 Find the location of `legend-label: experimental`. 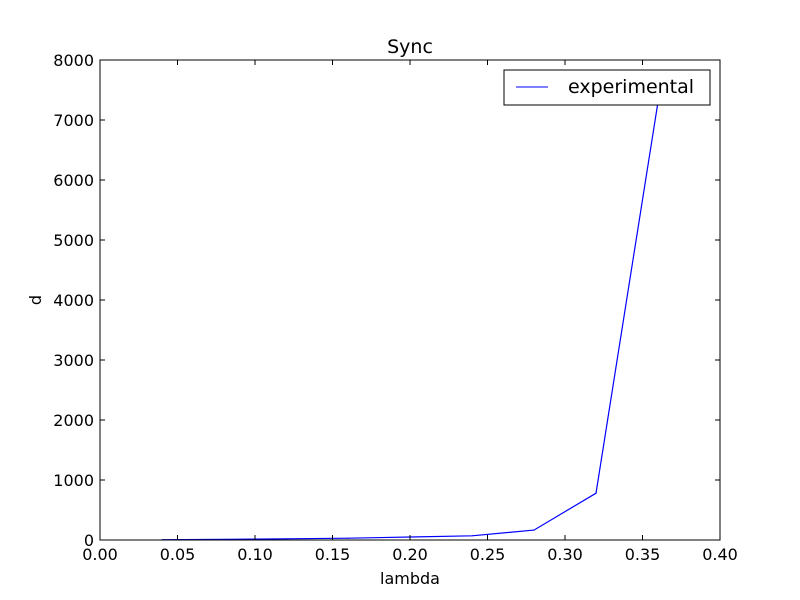

legend-label: experimental is located at coordinates (631, 87).